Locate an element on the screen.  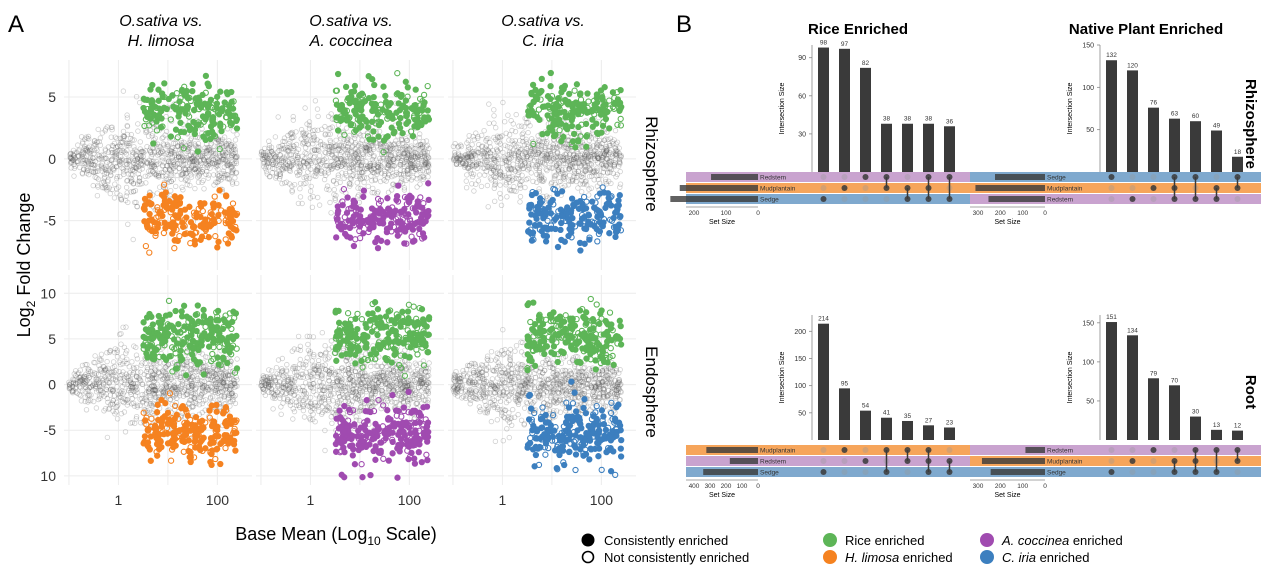
panel-letter-a: A is located at coordinates (16, 24).